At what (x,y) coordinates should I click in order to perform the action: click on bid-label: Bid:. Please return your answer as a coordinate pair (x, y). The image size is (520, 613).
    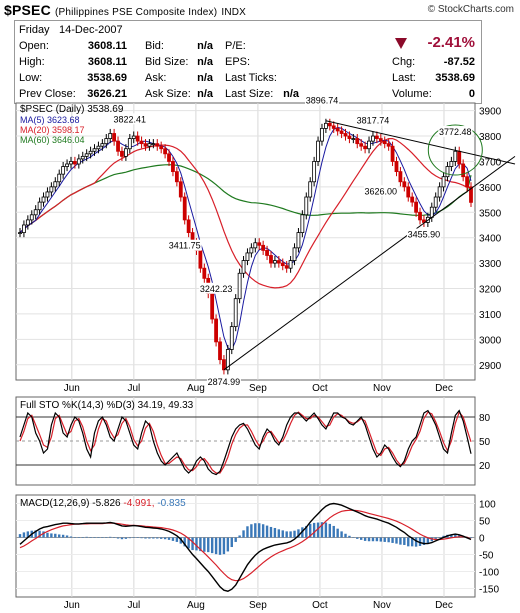
    Looking at the image, I should click on (154, 46).